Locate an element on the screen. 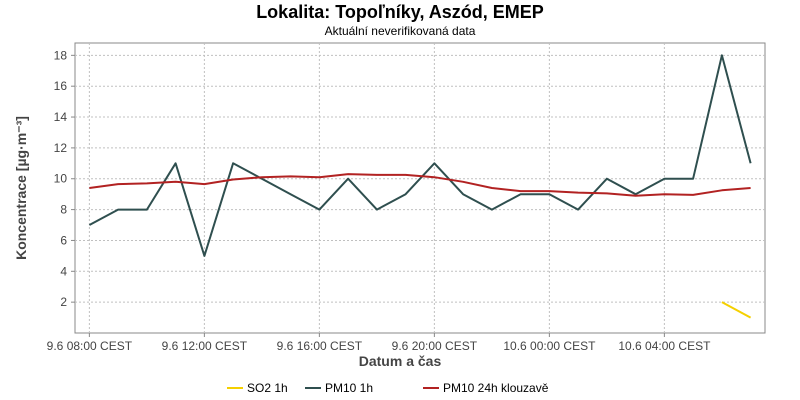 The width and height of the screenshot is (800, 400). series-line-pm10-24h-klouzav is located at coordinates (420, 185).